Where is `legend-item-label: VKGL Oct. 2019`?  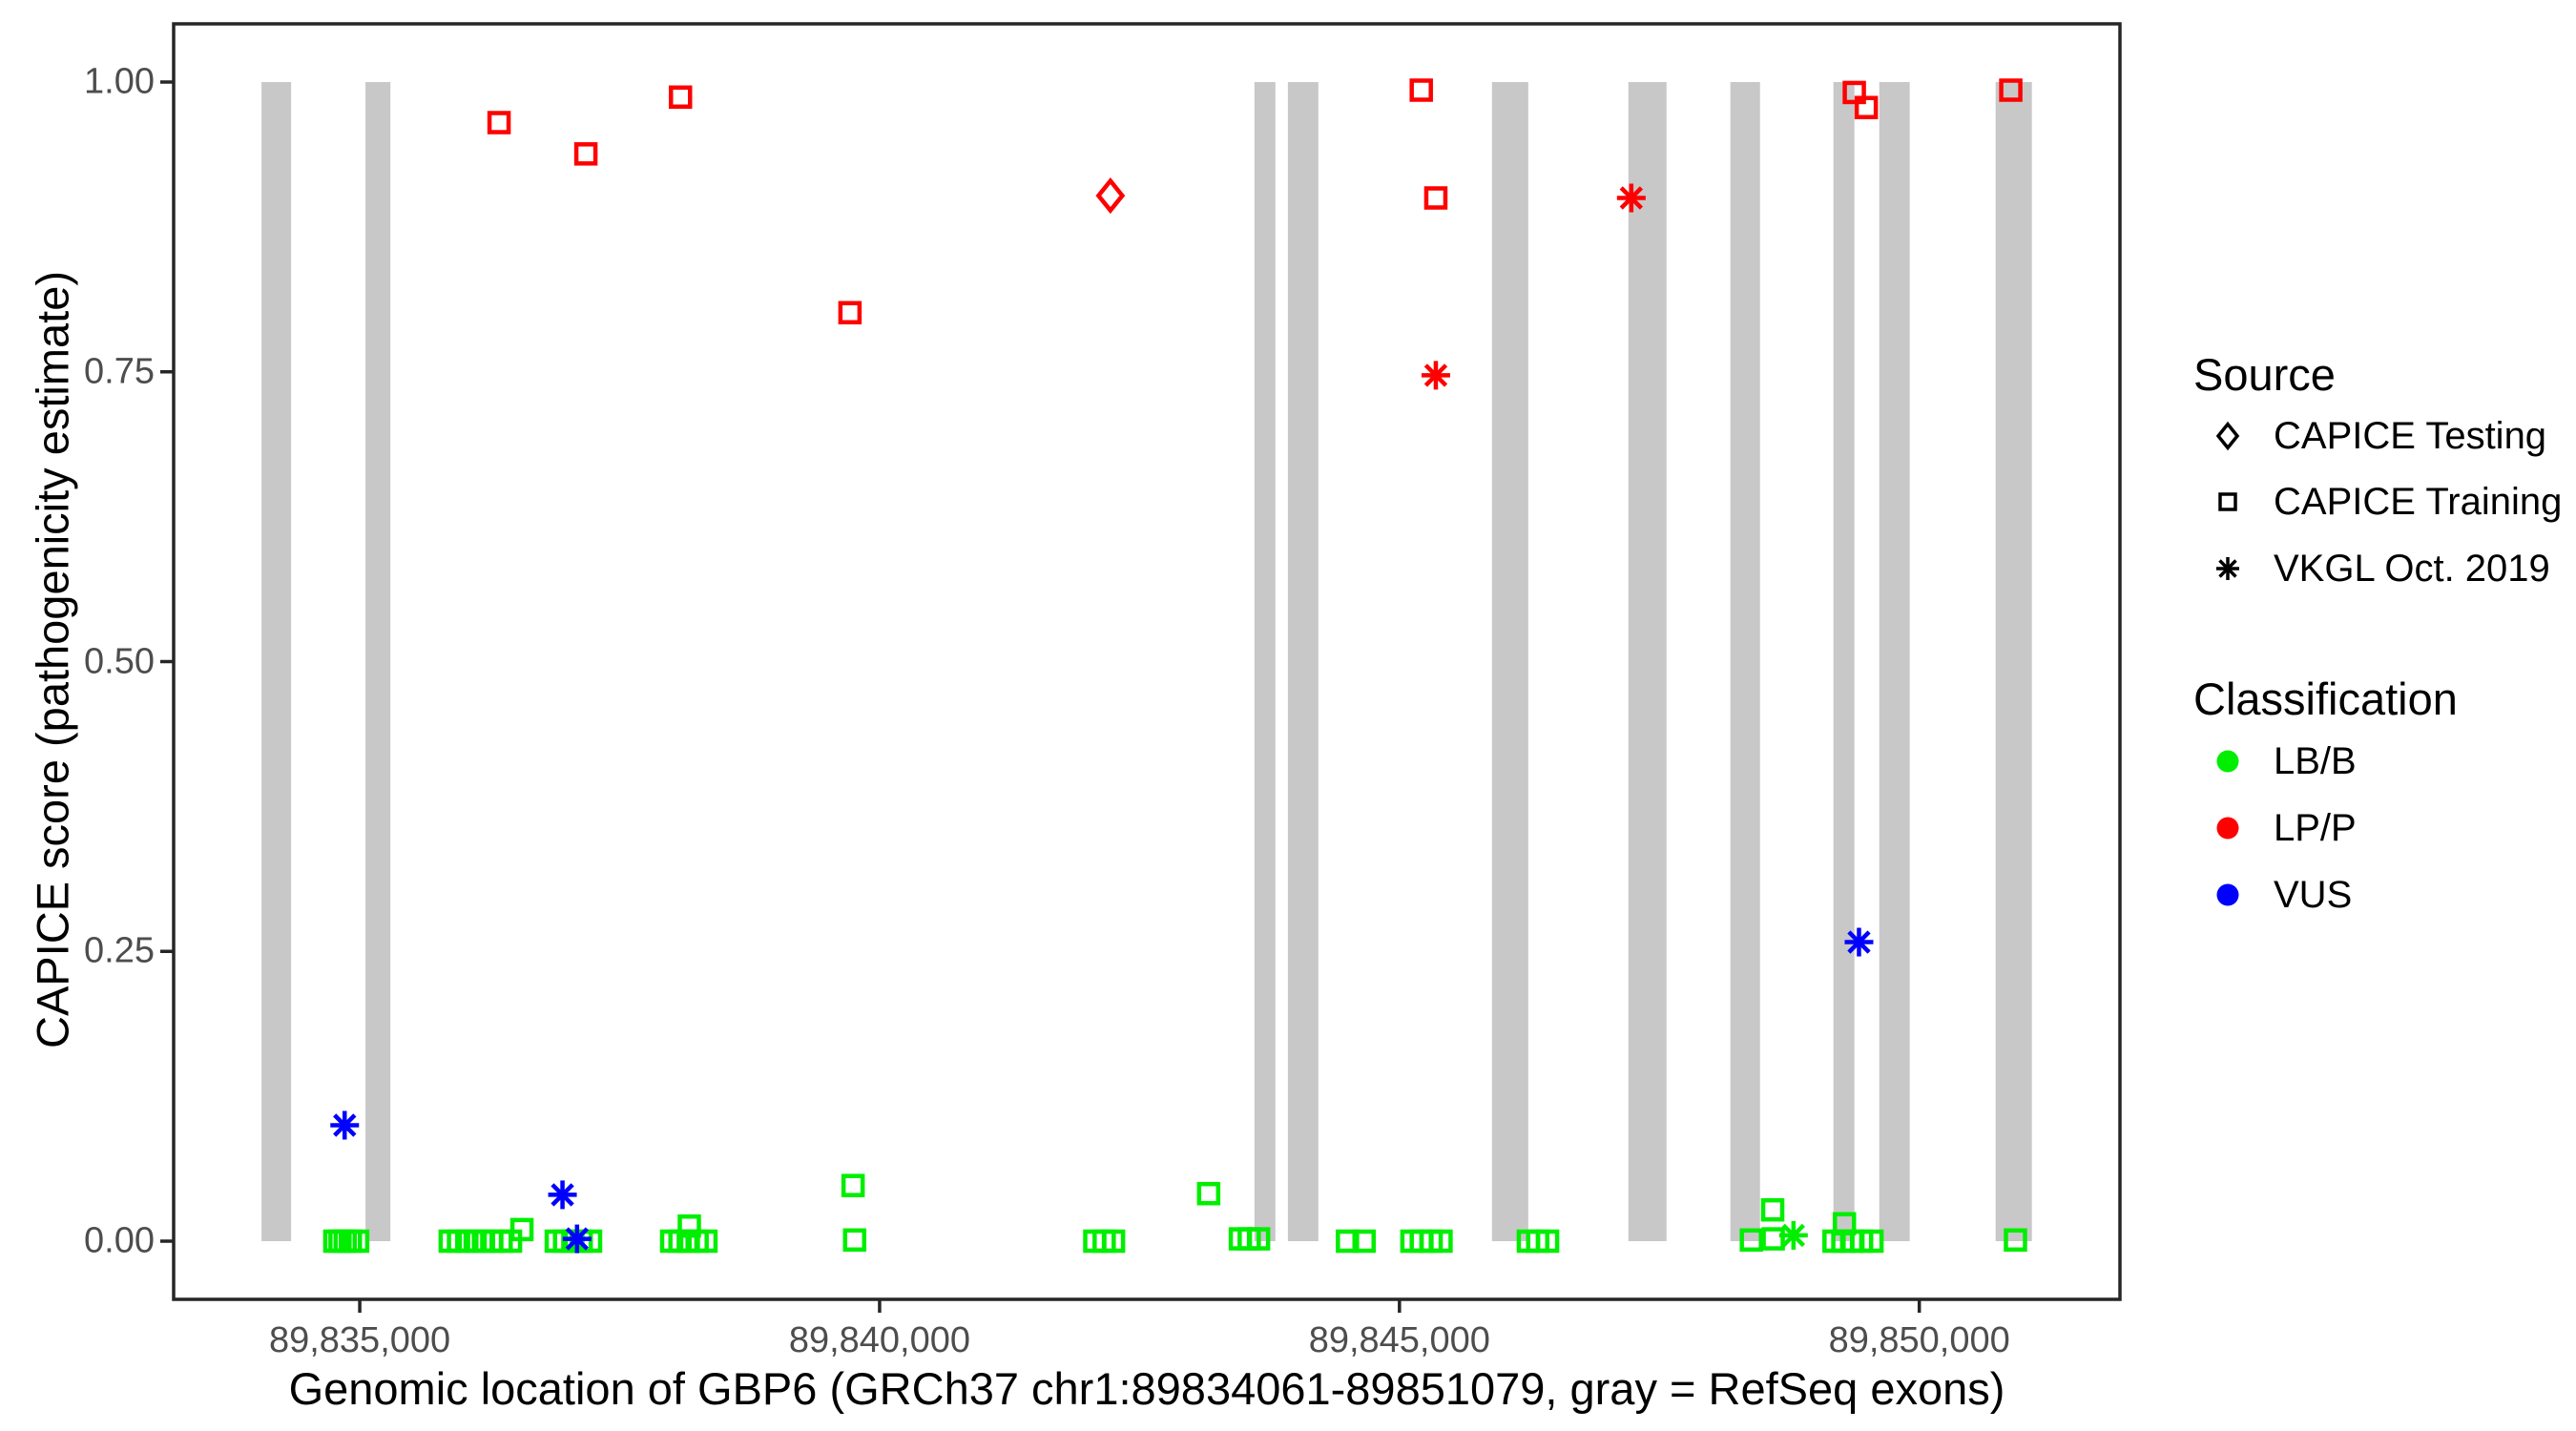
legend-item-label: VKGL Oct. 2019 is located at coordinates (2412, 568).